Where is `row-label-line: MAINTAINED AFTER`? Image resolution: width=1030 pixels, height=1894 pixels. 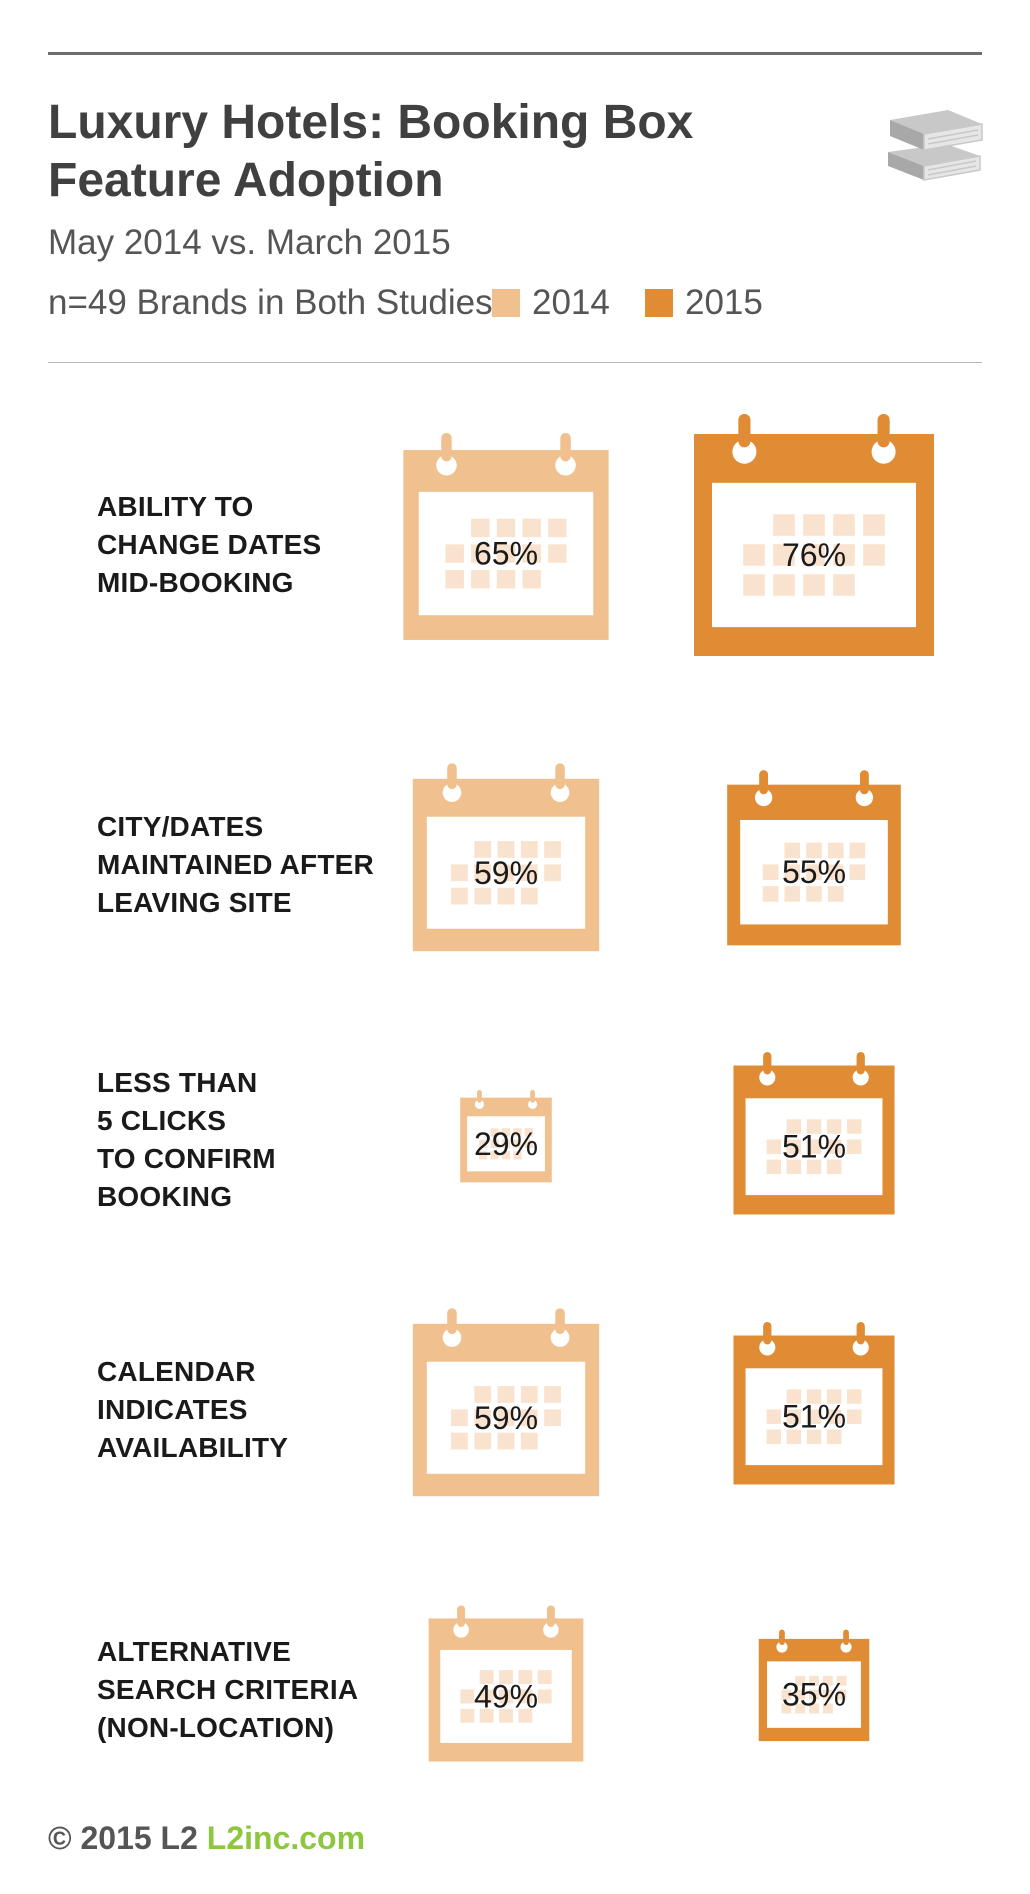
row-label-line: MAINTAINED AFTER is located at coordinates (235, 864).